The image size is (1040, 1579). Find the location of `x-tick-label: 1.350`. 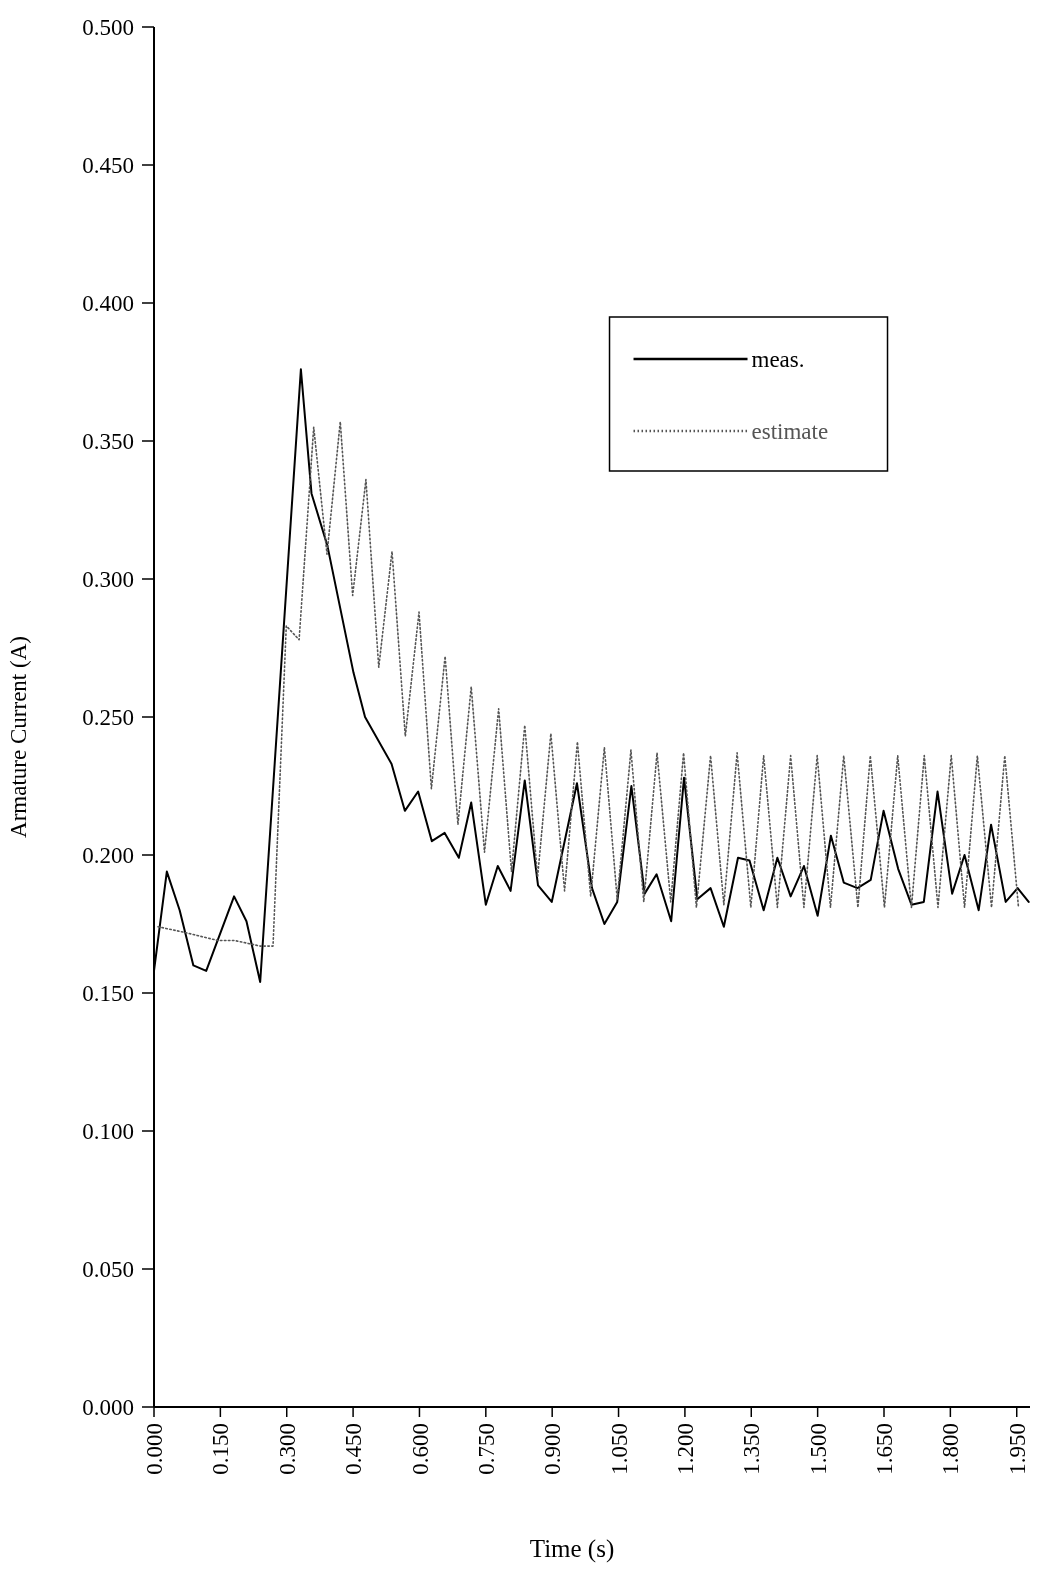

x-tick-label: 1.350 is located at coordinates (752, 1449).